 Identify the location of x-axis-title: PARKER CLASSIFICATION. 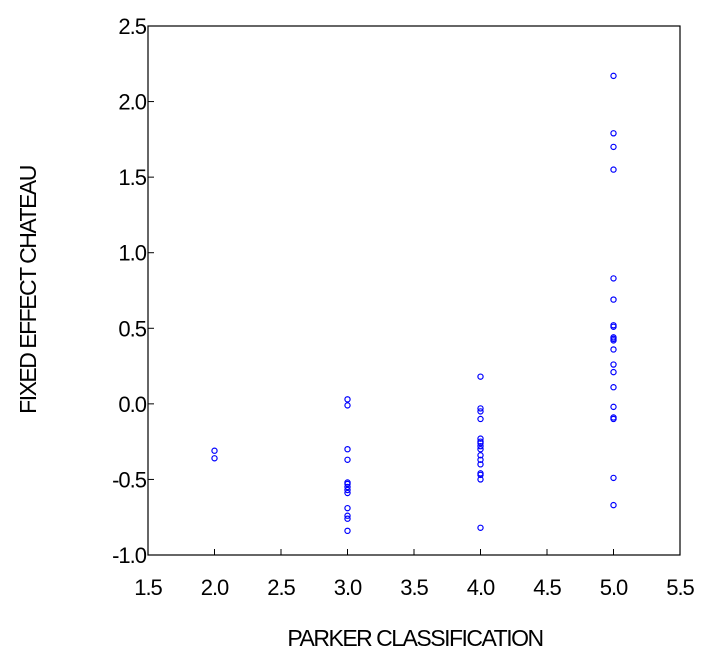
(414, 638).